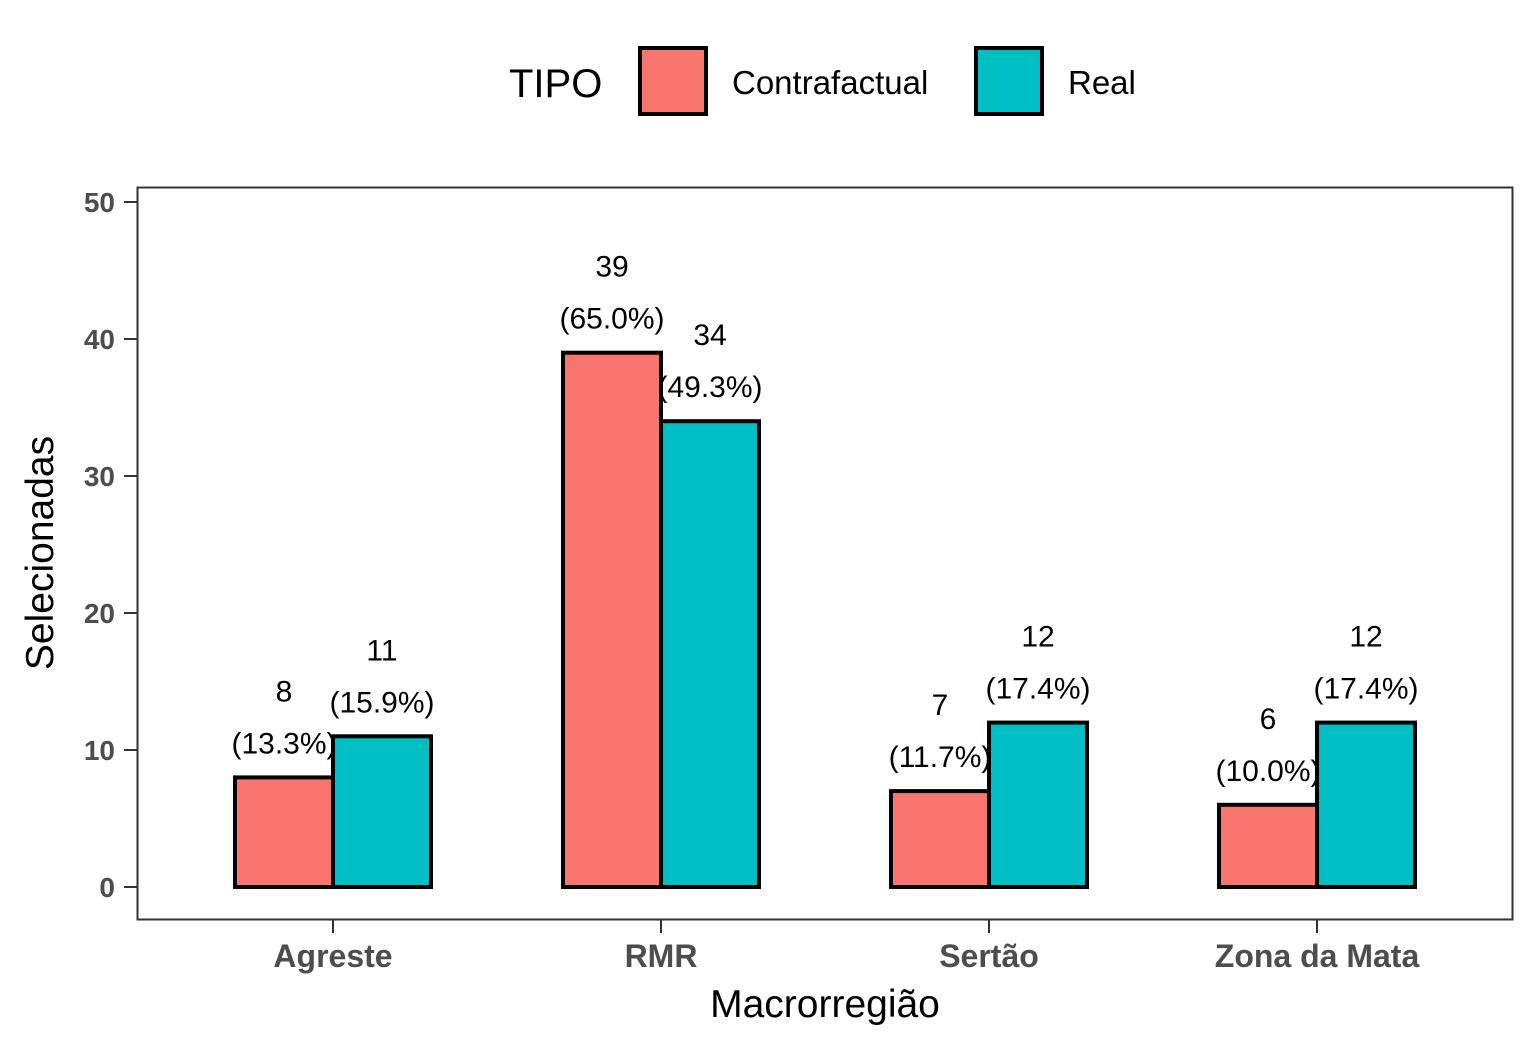 Image resolution: width=1537 pixels, height=1050 pixels. I want to click on y-axis-title: Selecionadas, so click(40, 553).